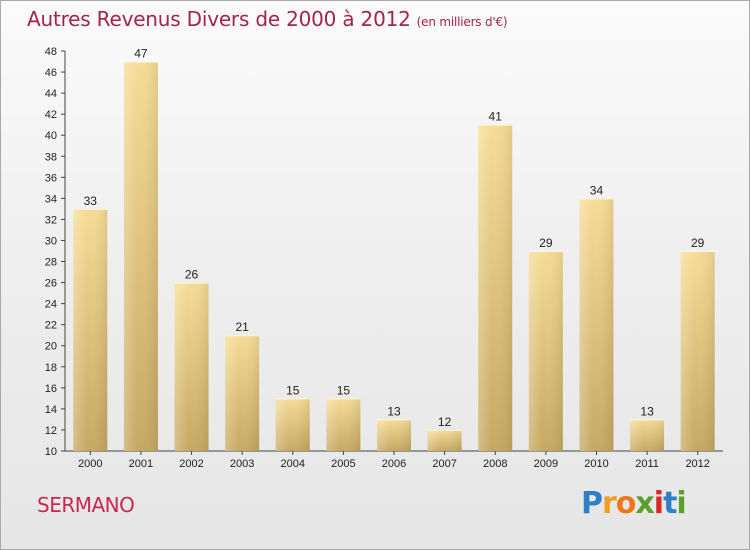 Image resolution: width=750 pixels, height=550 pixels. Describe the element at coordinates (51, 136) in the screenshot. I see `y-tick-label: 40` at that location.